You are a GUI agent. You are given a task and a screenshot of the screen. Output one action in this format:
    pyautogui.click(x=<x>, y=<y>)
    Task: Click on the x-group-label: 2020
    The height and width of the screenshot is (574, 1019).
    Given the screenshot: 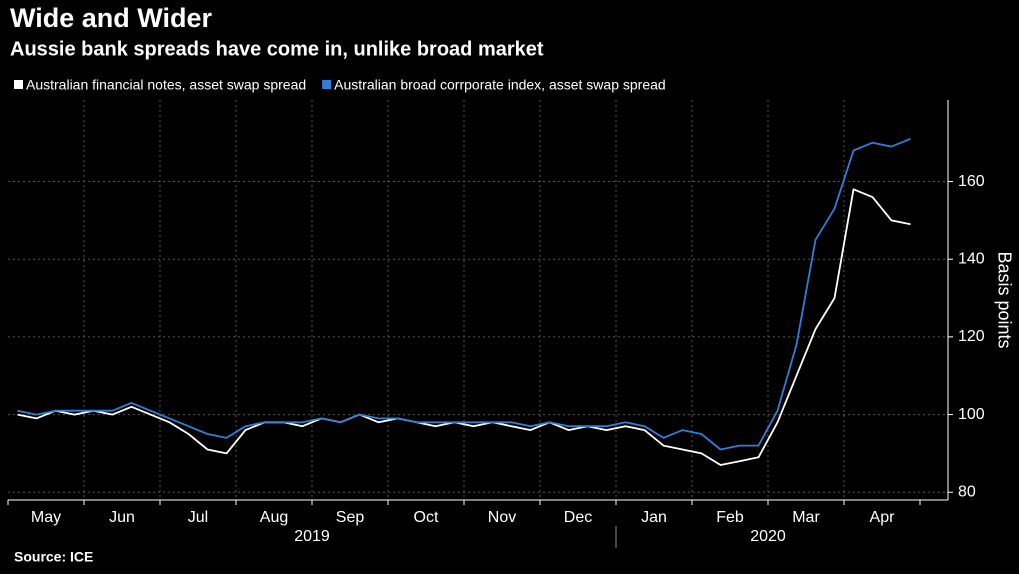 What is the action you would take?
    pyautogui.click(x=768, y=536)
    